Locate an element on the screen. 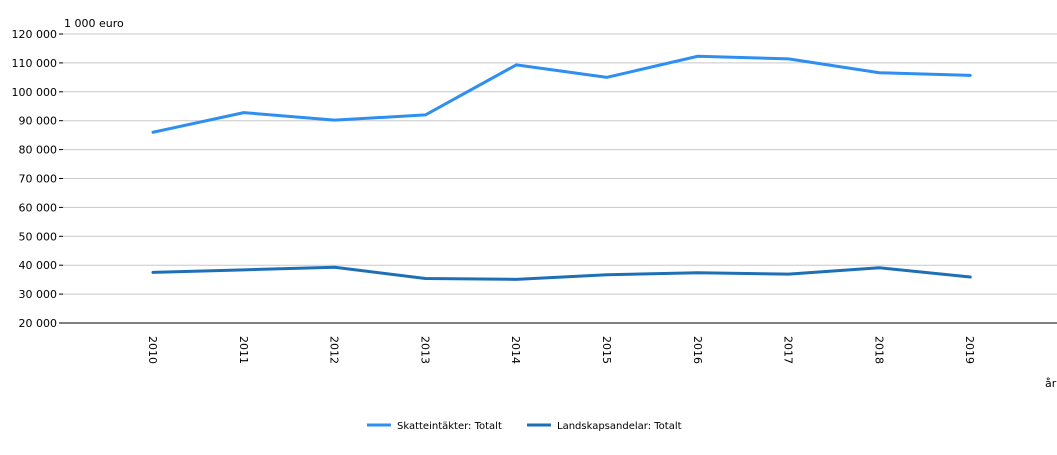  x-tick-label: 2011 is located at coordinates (243, 350).